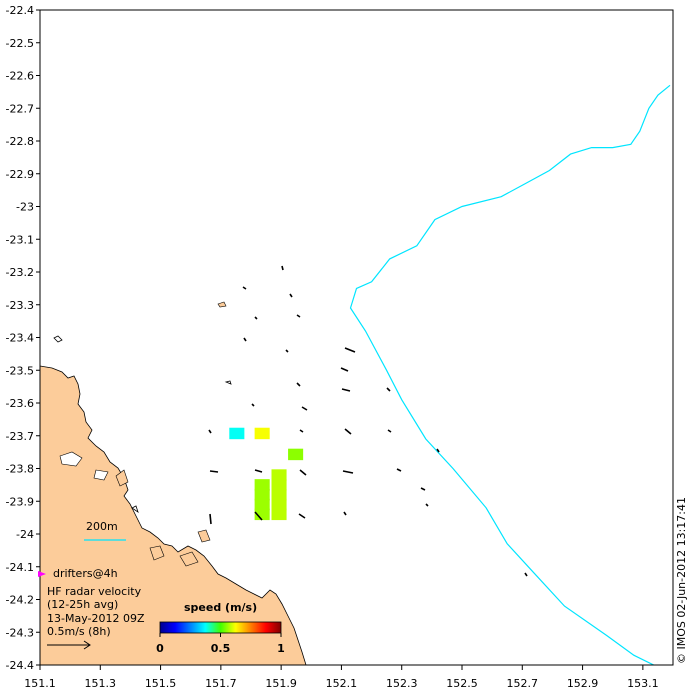  What do you see at coordinates (20, 272) in the screenshot?
I see `y-tick-label: -23.2` at bounding box center [20, 272].